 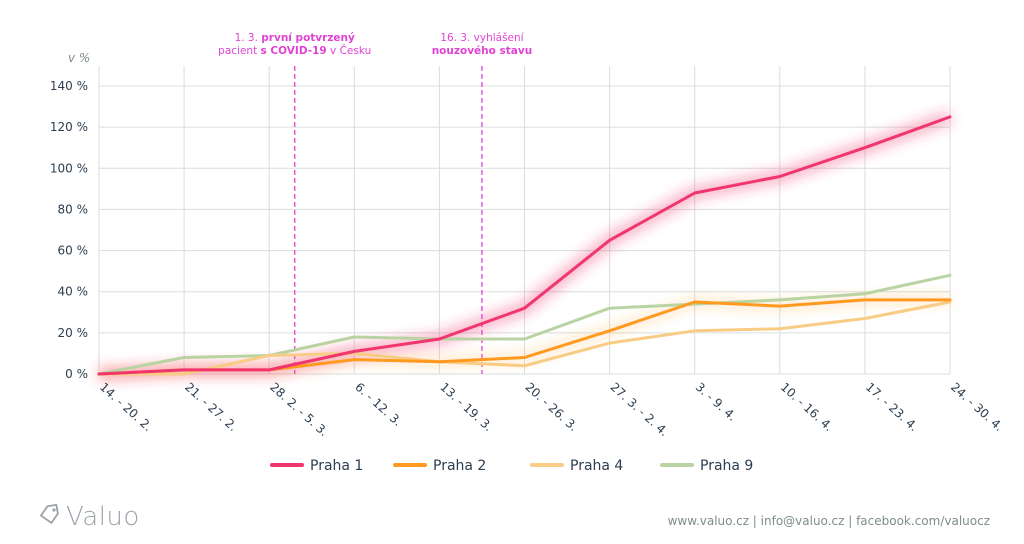 What do you see at coordinates (211, 407) in the screenshot?
I see `x-tick-label: 21. - 27. 2.` at bounding box center [211, 407].